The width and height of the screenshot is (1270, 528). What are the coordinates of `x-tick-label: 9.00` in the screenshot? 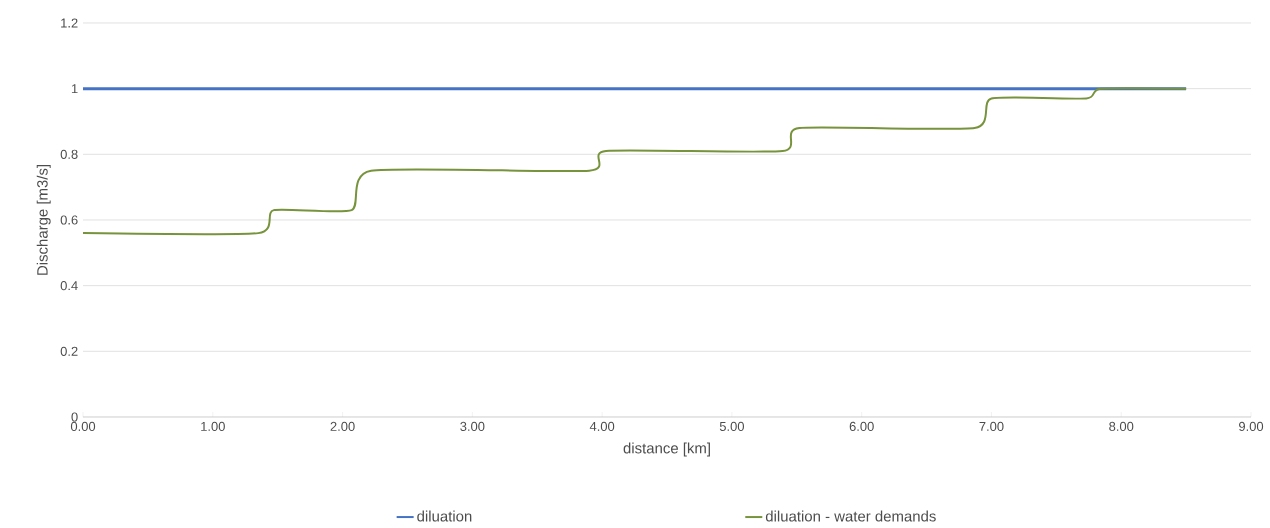 It's located at (1251, 427).